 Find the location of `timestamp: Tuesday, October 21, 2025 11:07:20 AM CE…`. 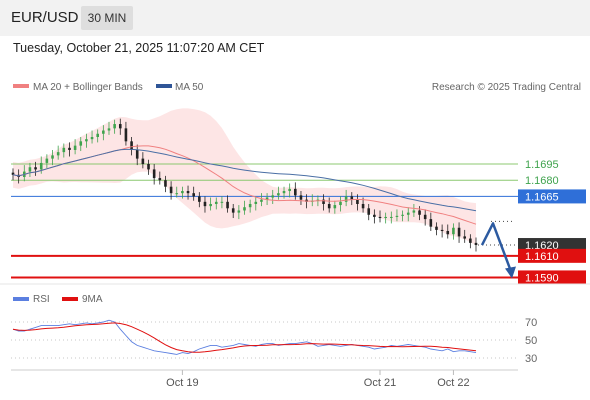

timestamp: Tuesday, October 21, 2025 11:07:20 AM CE… is located at coordinates (139, 48).